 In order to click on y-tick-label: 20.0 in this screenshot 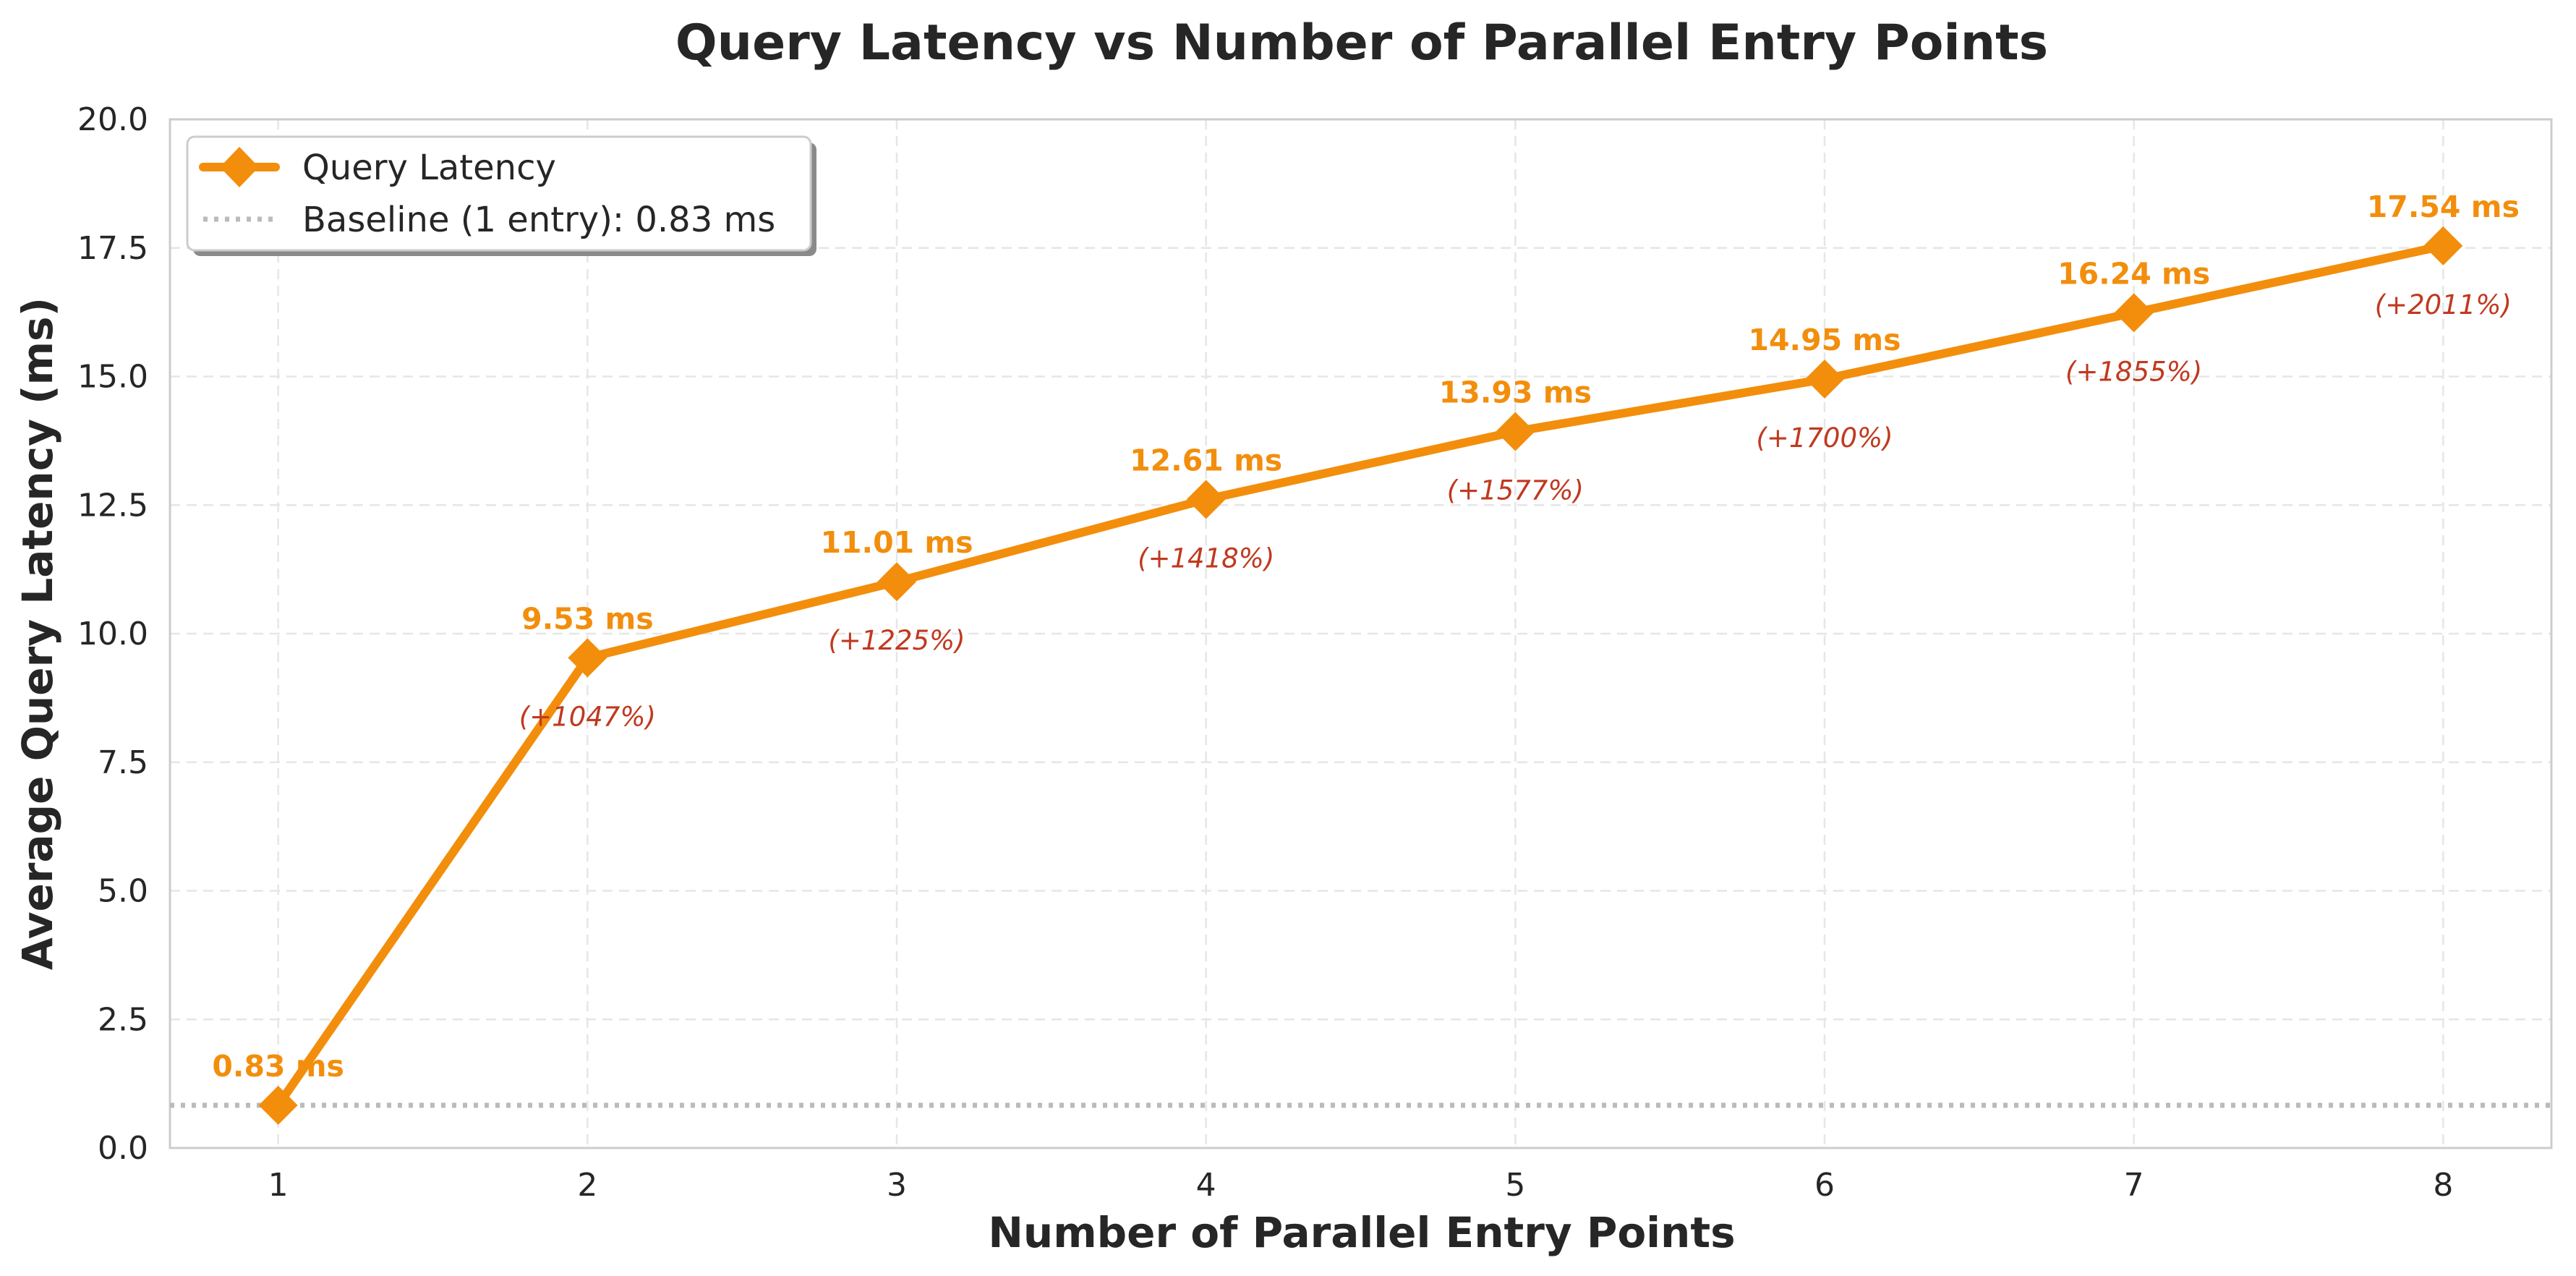, I will do `click(112, 119)`.